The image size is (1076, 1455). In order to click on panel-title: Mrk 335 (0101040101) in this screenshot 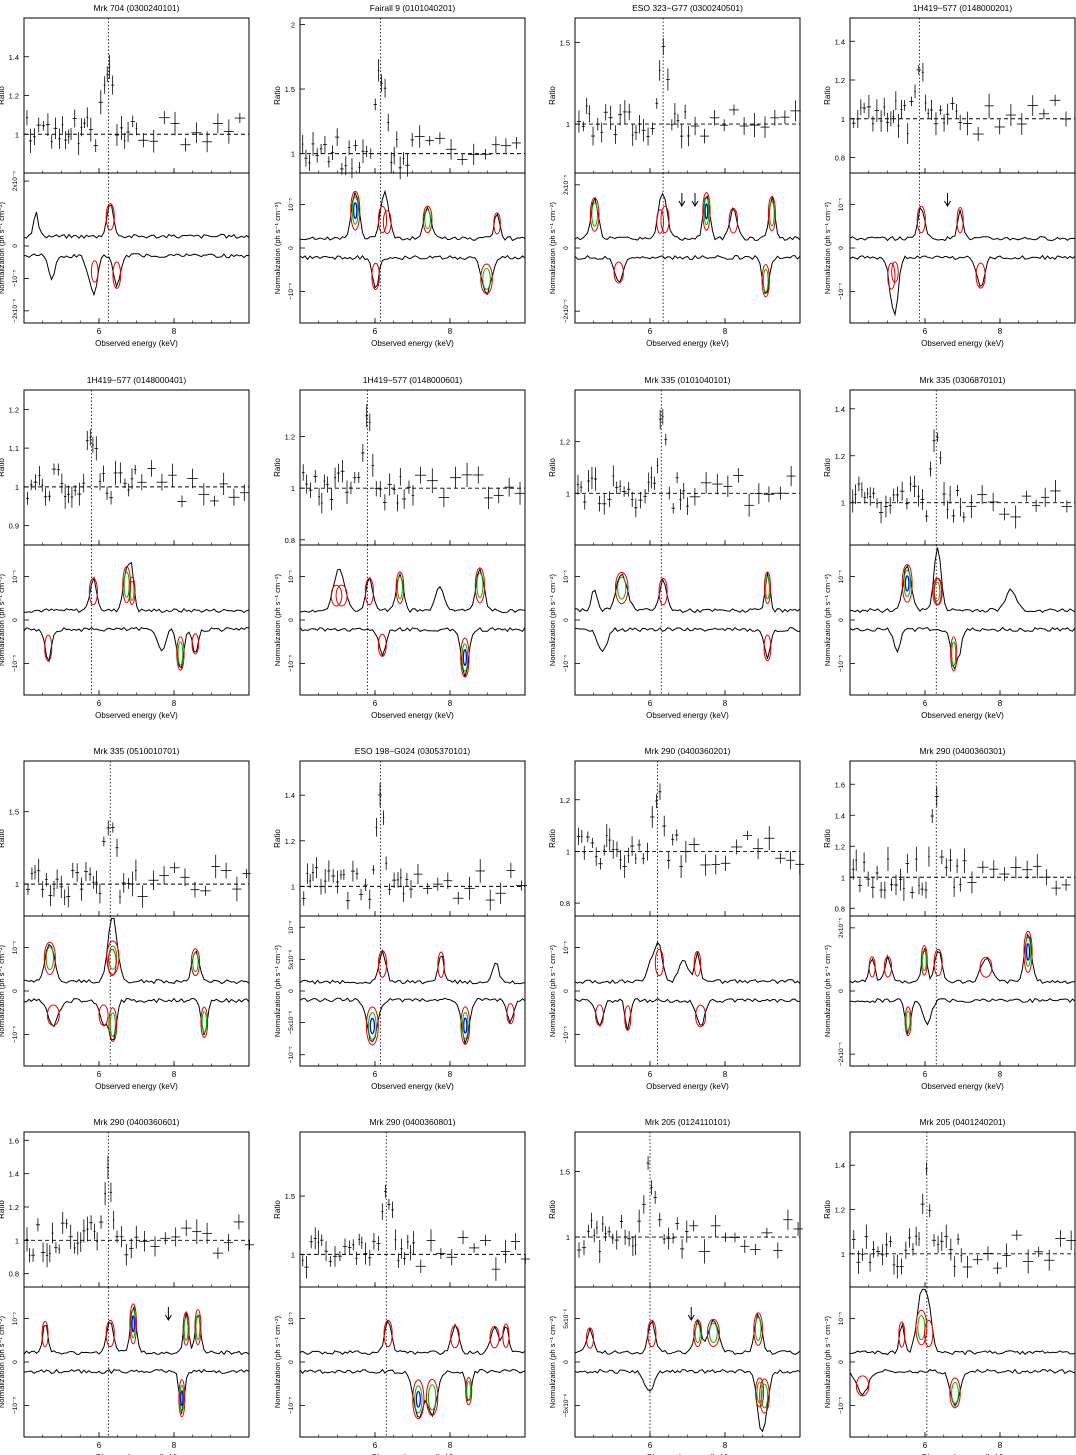, I will do `click(687, 380)`.